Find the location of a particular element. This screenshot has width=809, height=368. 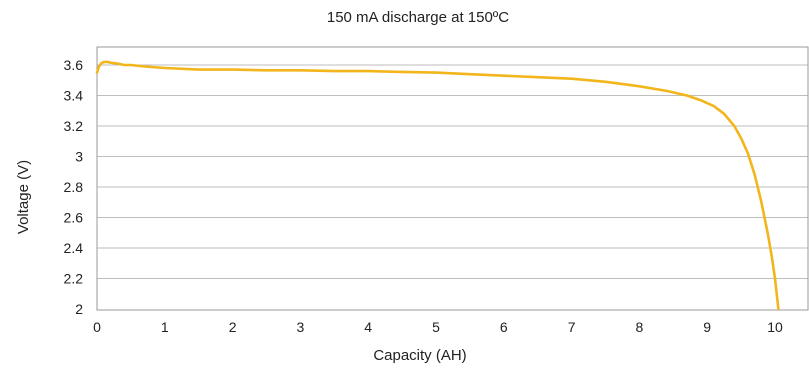

x-tick-label: 7 is located at coordinates (572, 327).